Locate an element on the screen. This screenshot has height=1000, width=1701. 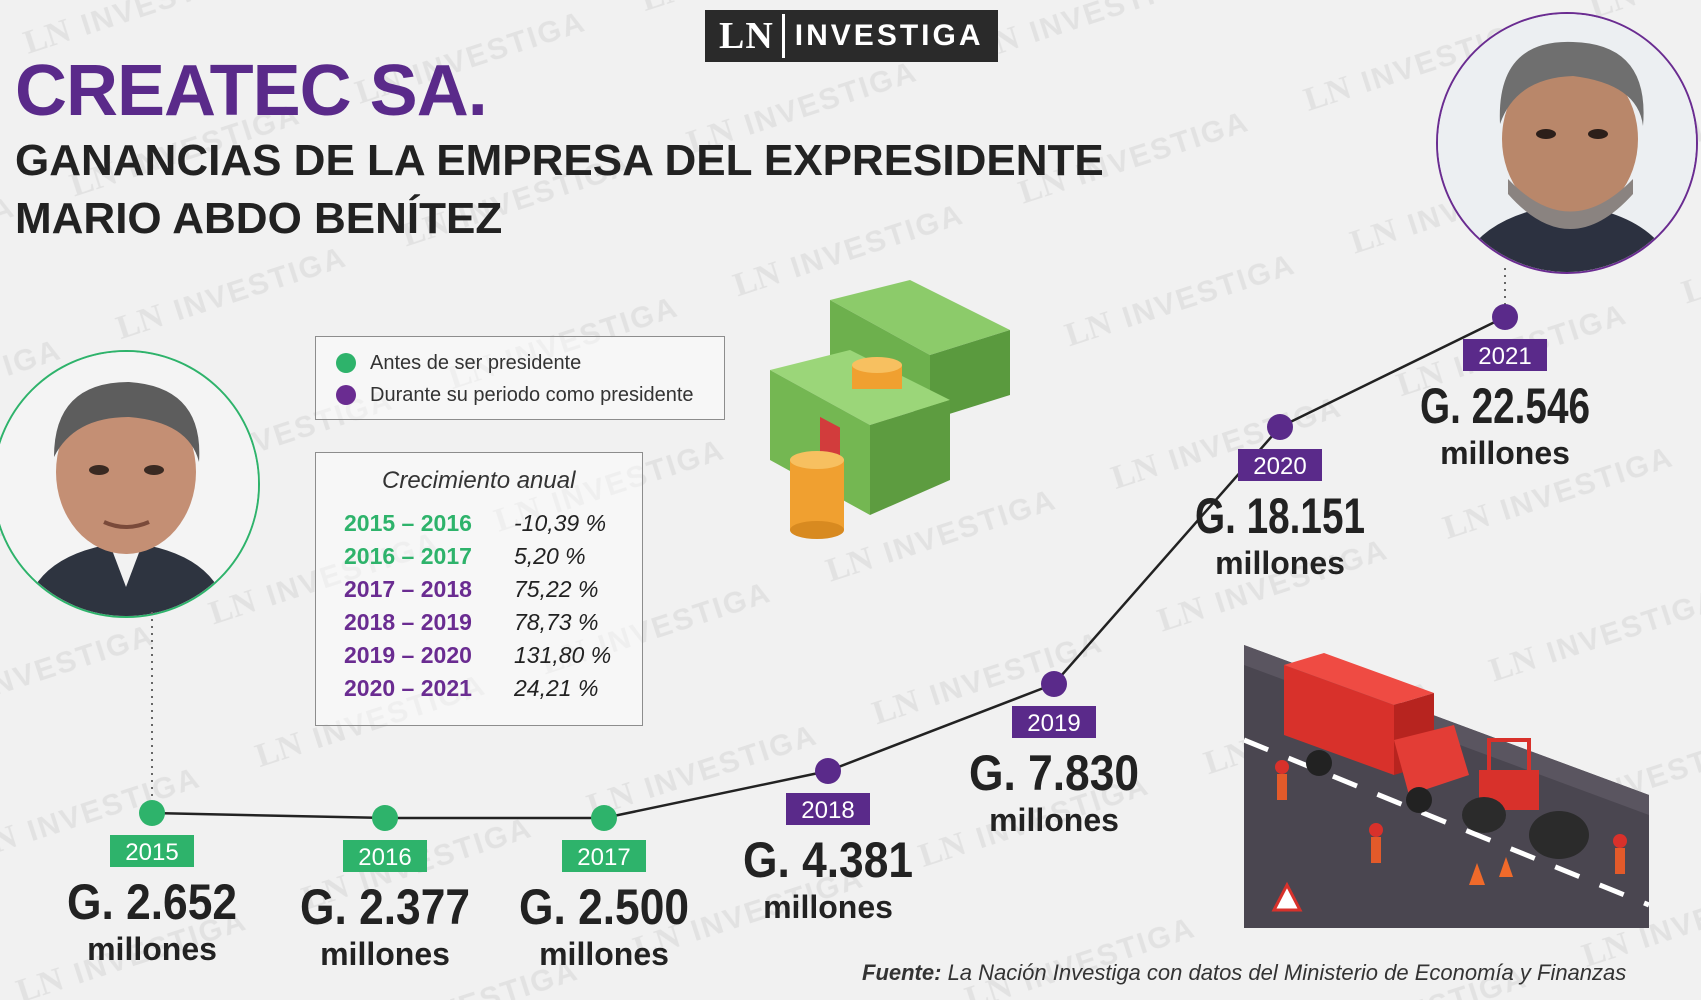
road-roller-icon is located at coordinates (1525, 798).